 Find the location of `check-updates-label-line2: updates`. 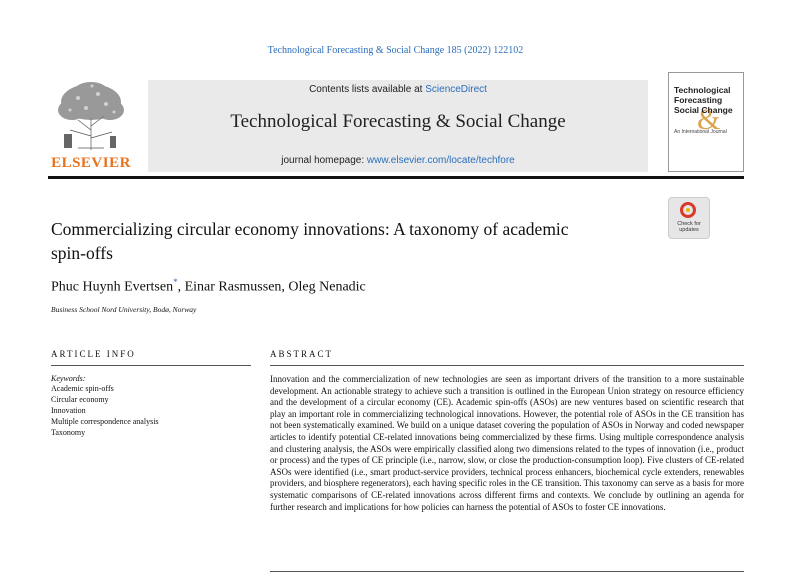

check-updates-label-line2: updates is located at coordinates (689, 230).